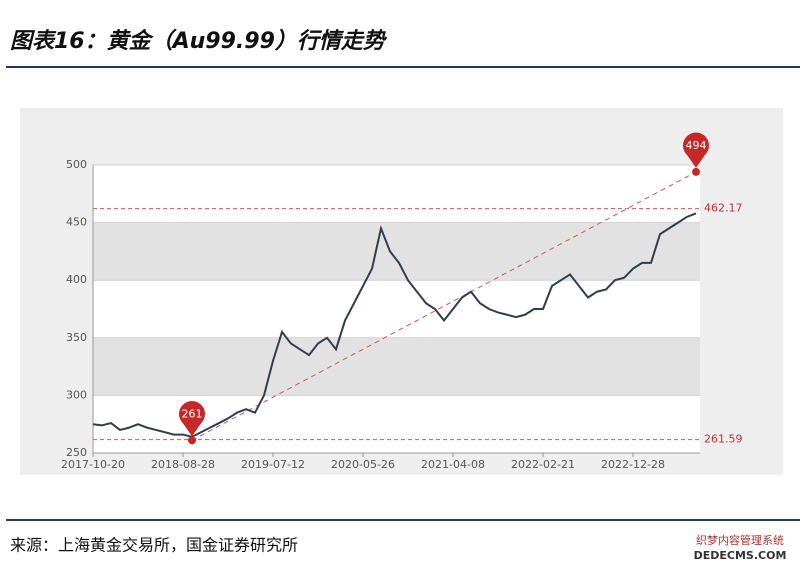 Image resolution: width=803 pixels, height=575 pixels. I want to click on y-tick-label: 500, so click(76, 164).